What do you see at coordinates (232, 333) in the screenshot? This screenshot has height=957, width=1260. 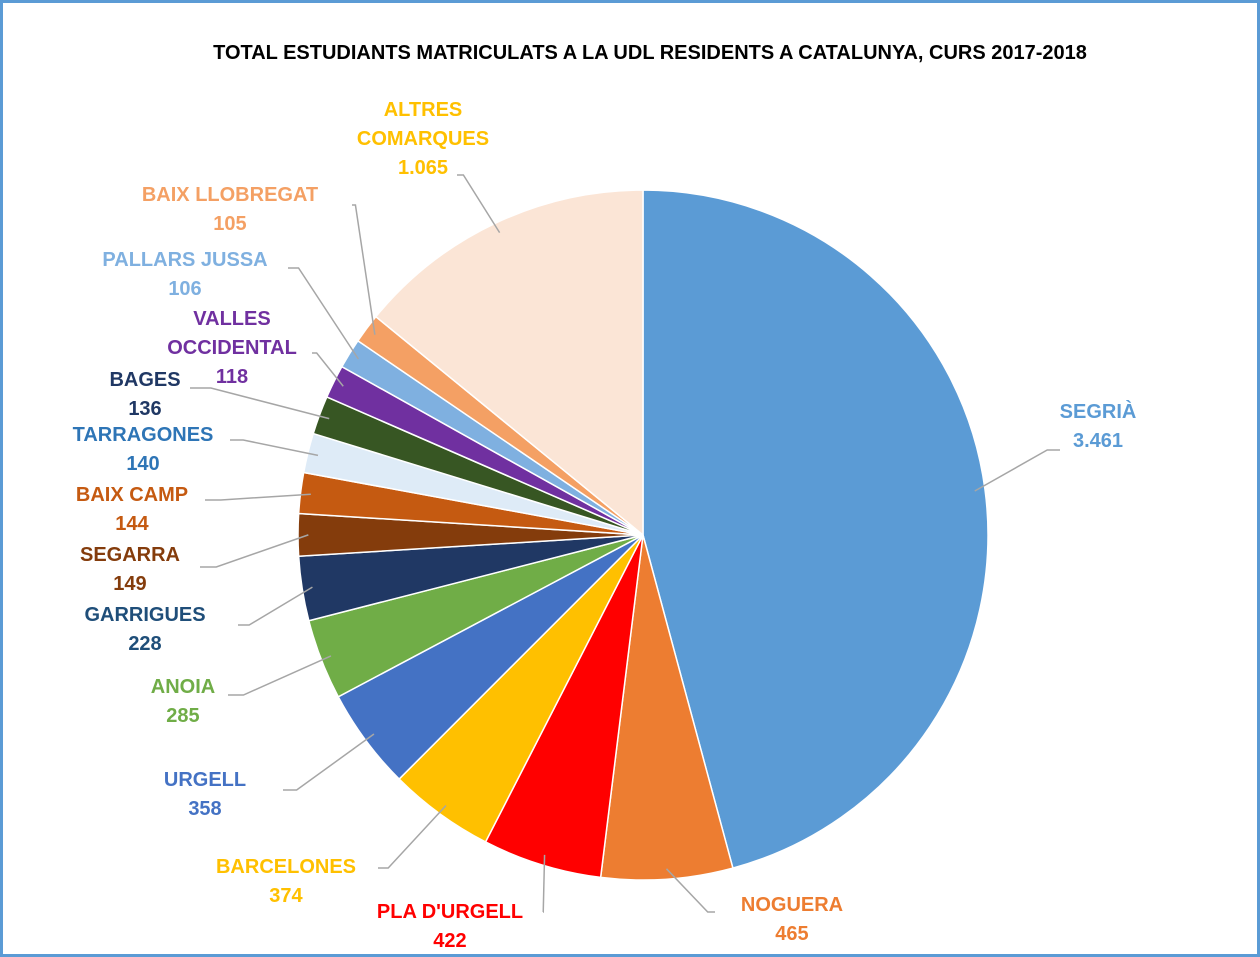 I see `category-label: VALLES OCCIDENTAL` at bounding box center [232, 333].